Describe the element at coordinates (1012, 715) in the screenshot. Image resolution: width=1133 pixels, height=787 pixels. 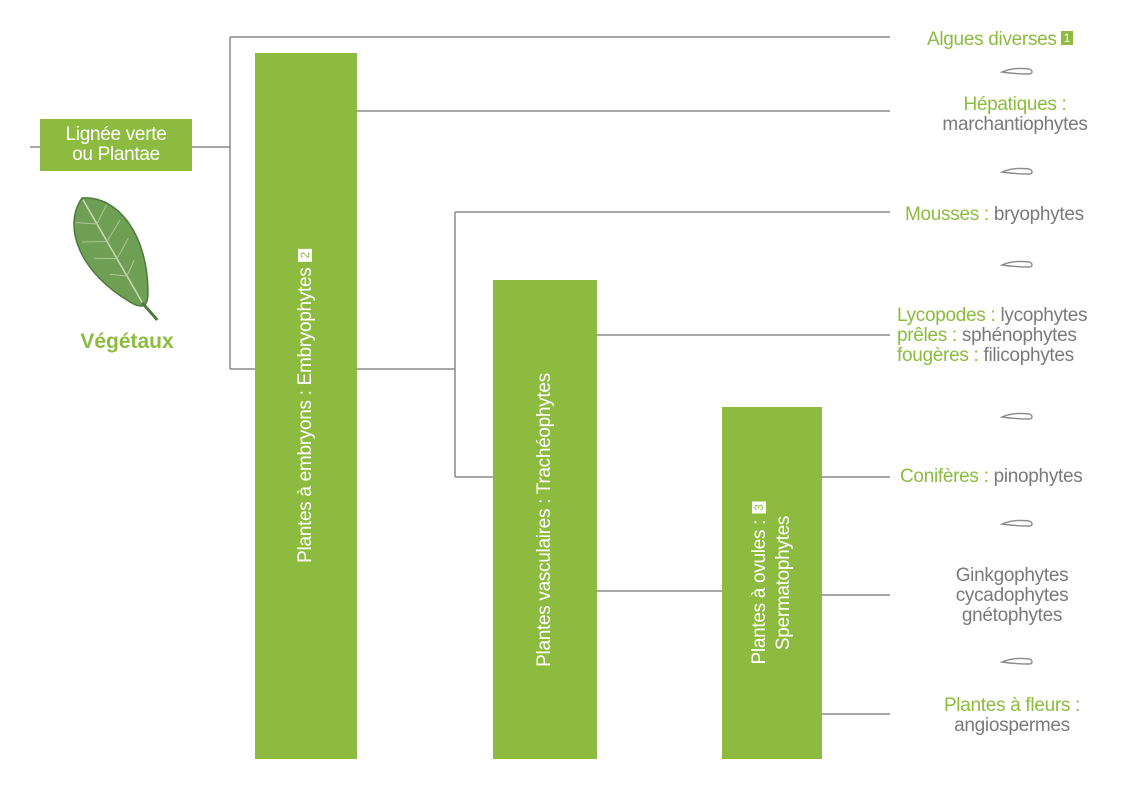
I see `leaf-label-fleurs: Plantes à fleurs : angiospermes` at that location.